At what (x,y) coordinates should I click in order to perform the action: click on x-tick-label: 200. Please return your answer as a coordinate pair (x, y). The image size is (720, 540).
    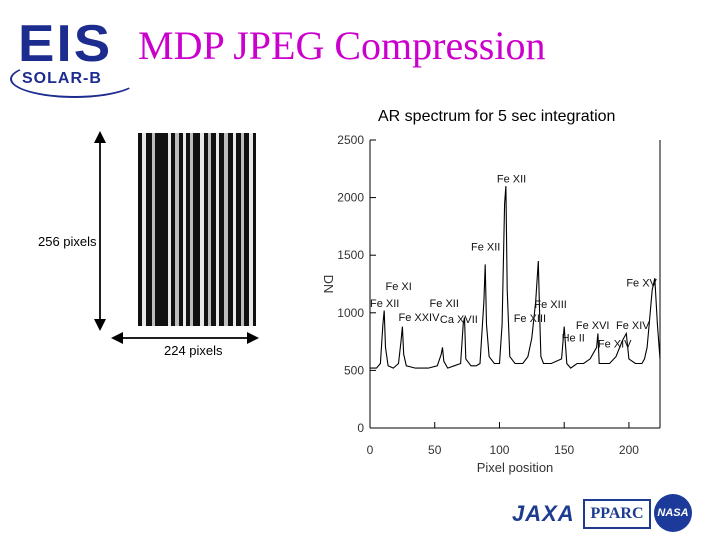
    Looking at the image, I should click on (629, 450).